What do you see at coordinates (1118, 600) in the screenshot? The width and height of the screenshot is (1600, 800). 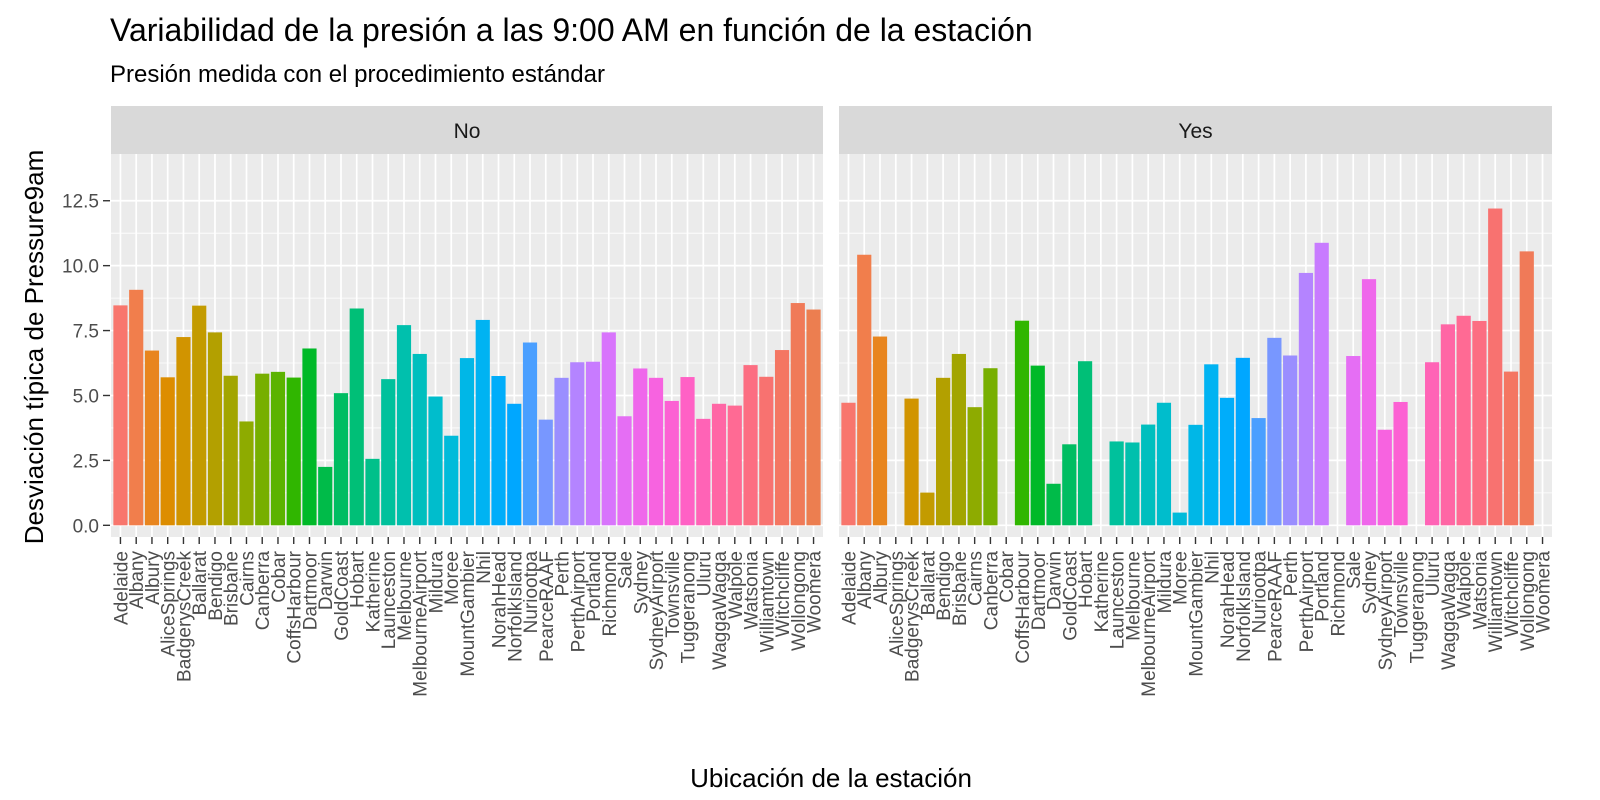 I see `x-tick-label: Launceston` at bounding box center [1118, 600].